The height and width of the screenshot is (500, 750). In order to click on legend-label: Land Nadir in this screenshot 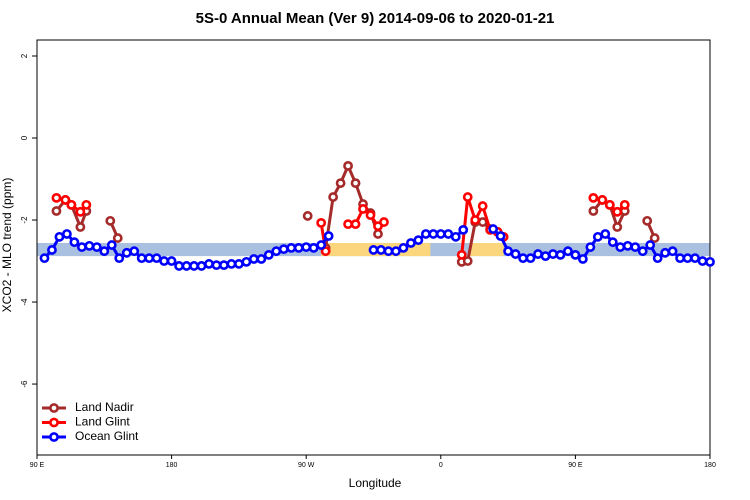, I will do `click(104, 407)`.